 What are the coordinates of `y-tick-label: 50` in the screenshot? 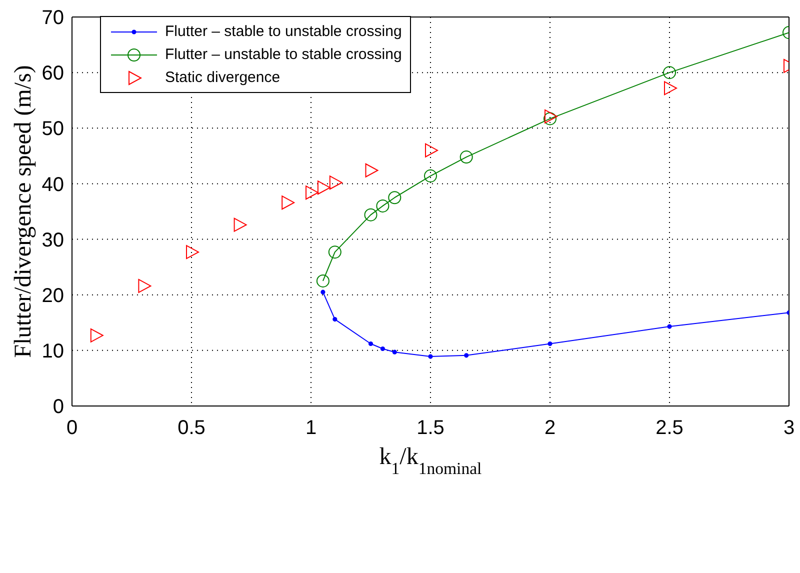 It's located at (53, 129).